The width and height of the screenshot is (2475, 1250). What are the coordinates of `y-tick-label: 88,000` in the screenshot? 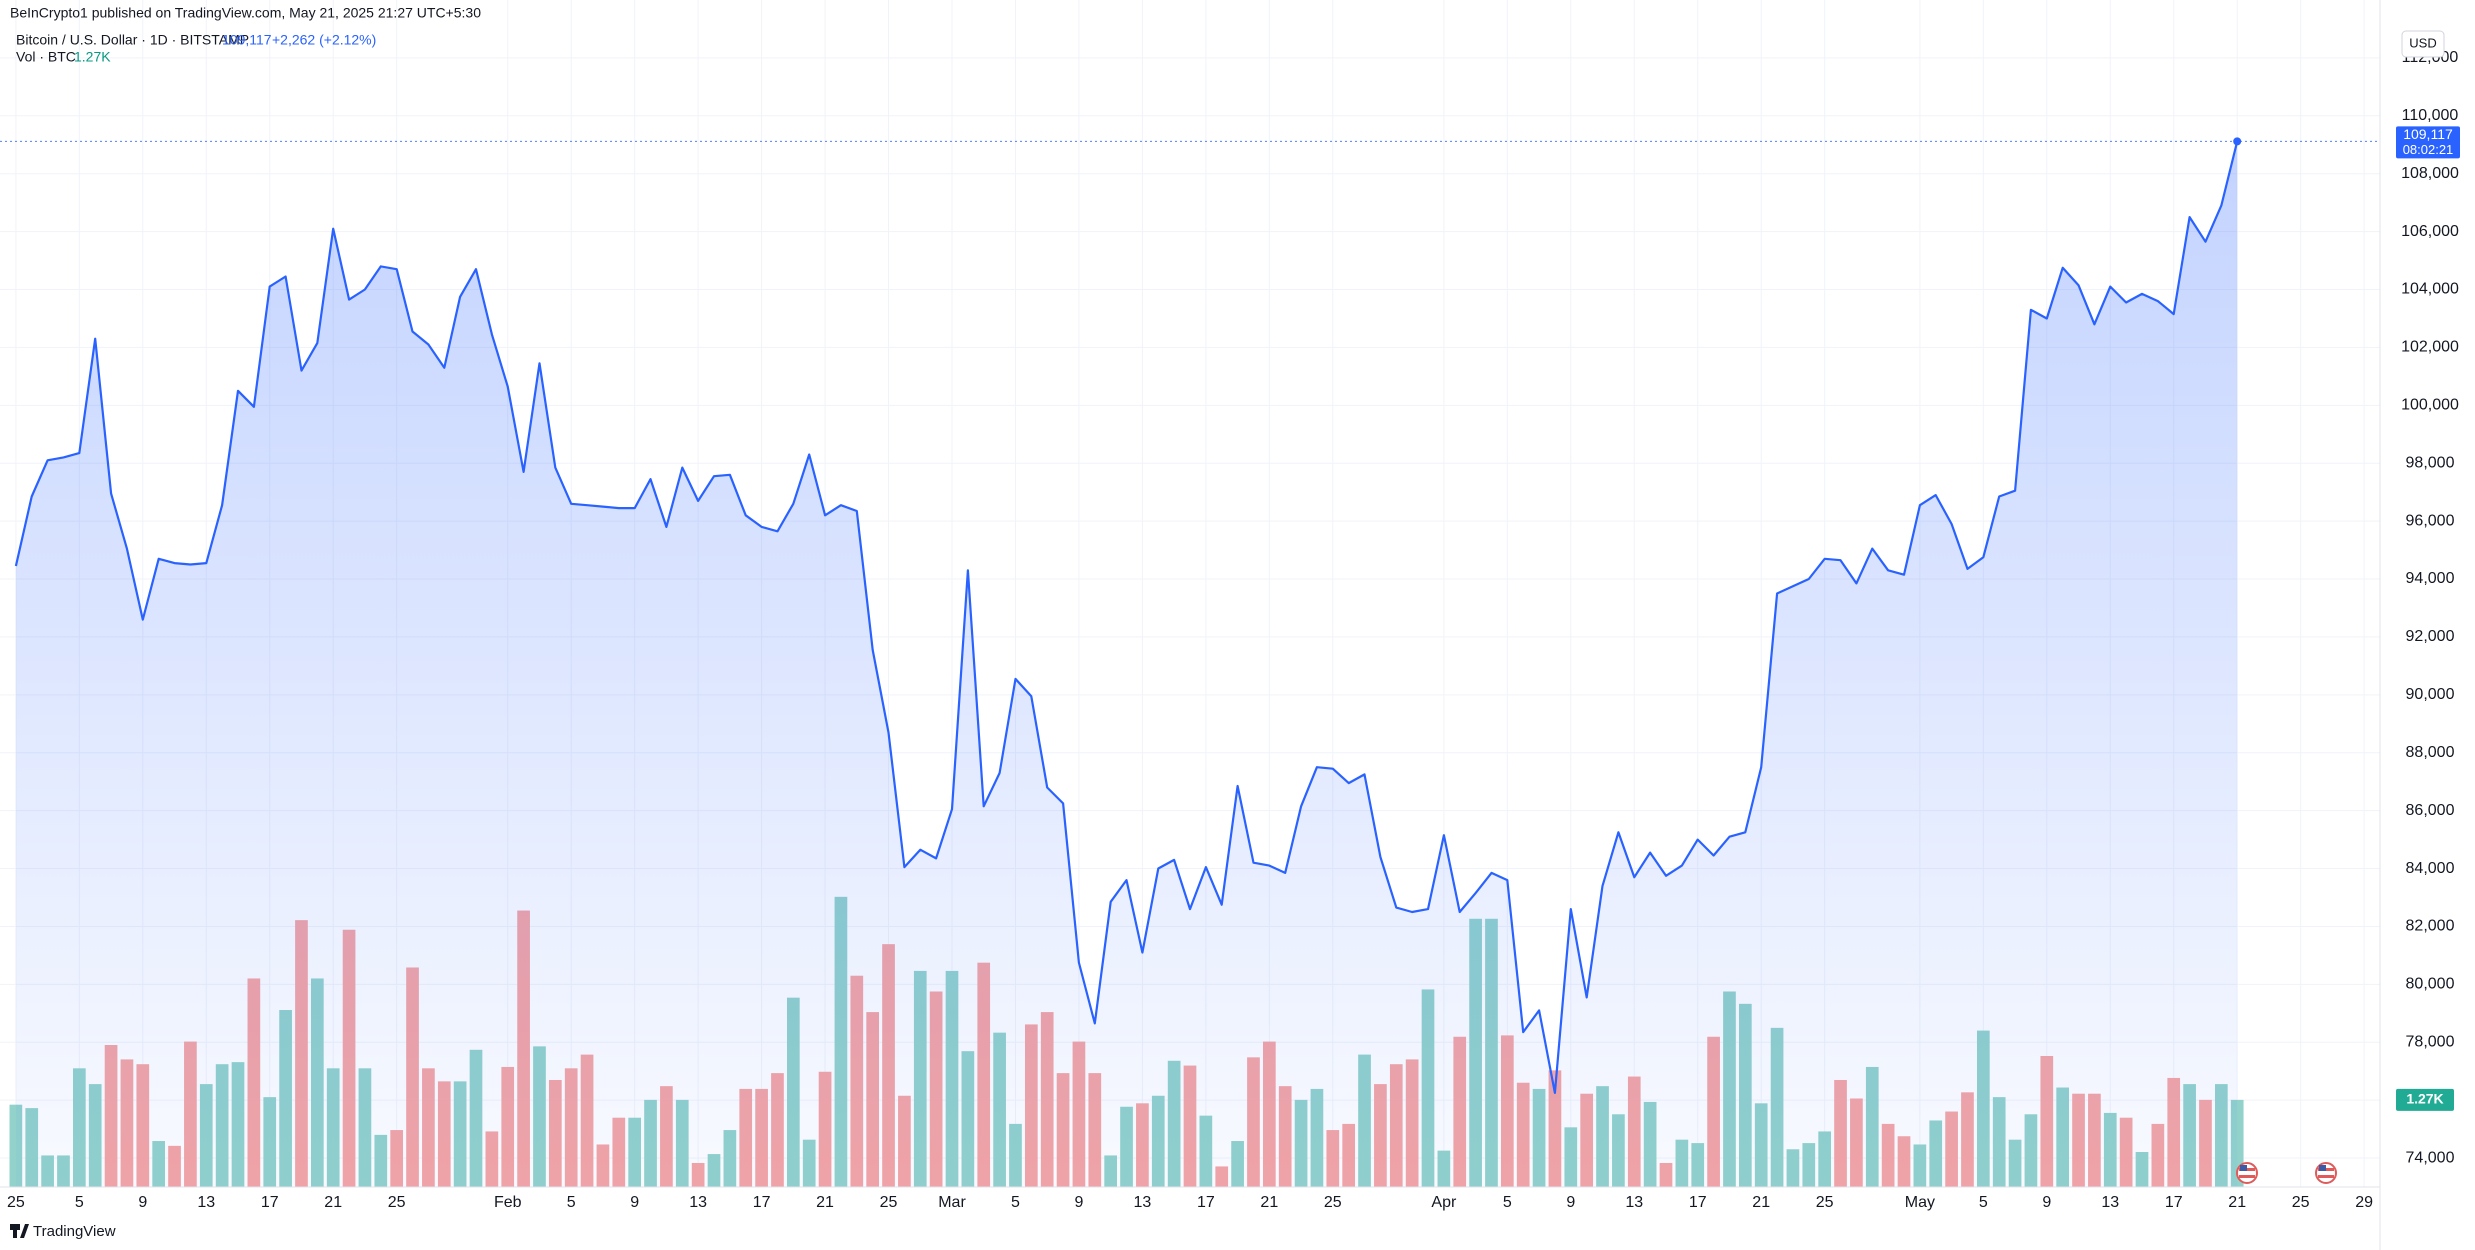 It's located at (2430, 752).